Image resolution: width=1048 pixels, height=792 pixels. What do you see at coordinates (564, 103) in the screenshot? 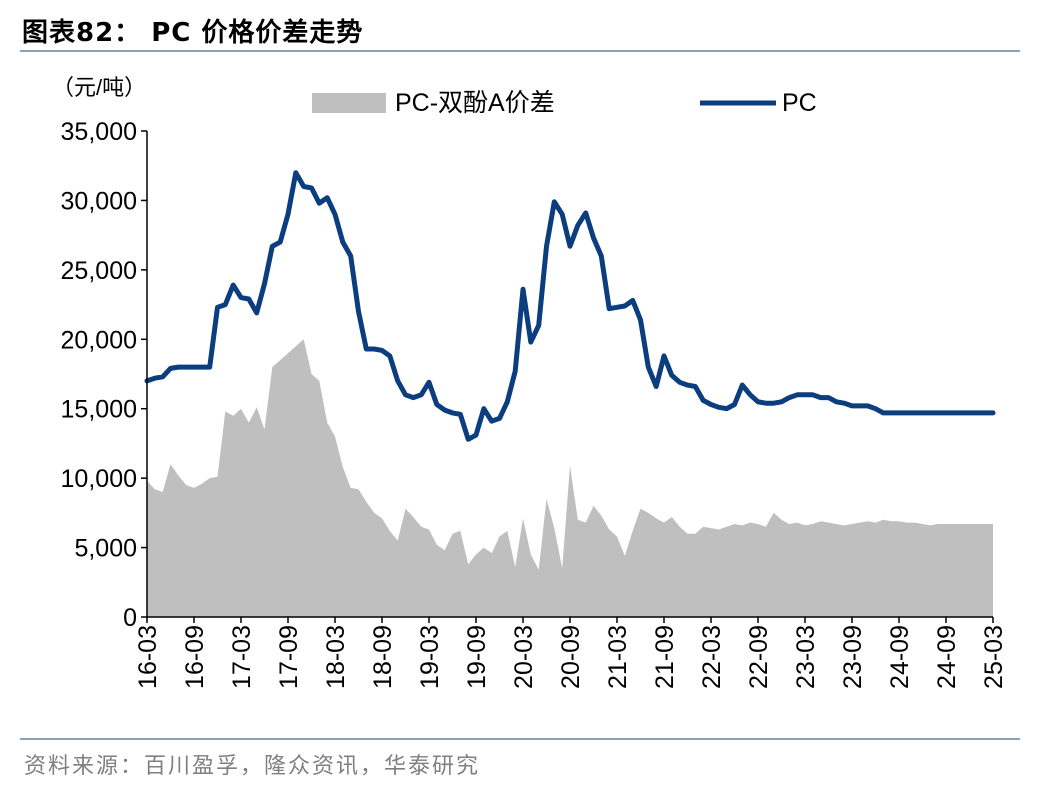
I see `legend: PC-双酚A价差 PC` at bounding box center [564, 103].